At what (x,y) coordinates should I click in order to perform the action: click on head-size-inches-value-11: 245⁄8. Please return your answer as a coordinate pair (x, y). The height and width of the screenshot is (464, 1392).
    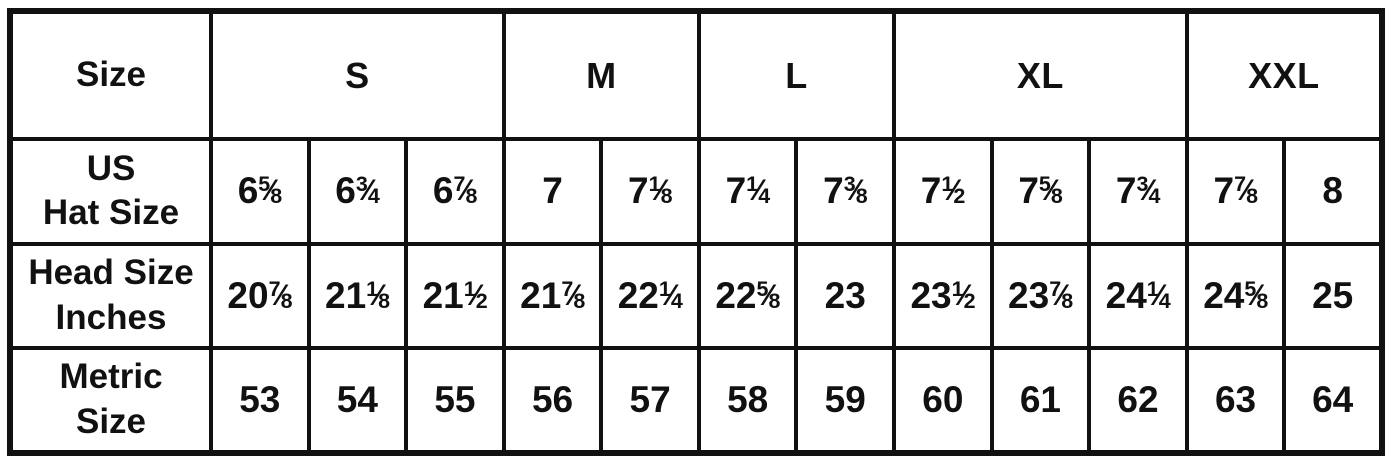
    Looking at the image, I should click on (1235, 296).